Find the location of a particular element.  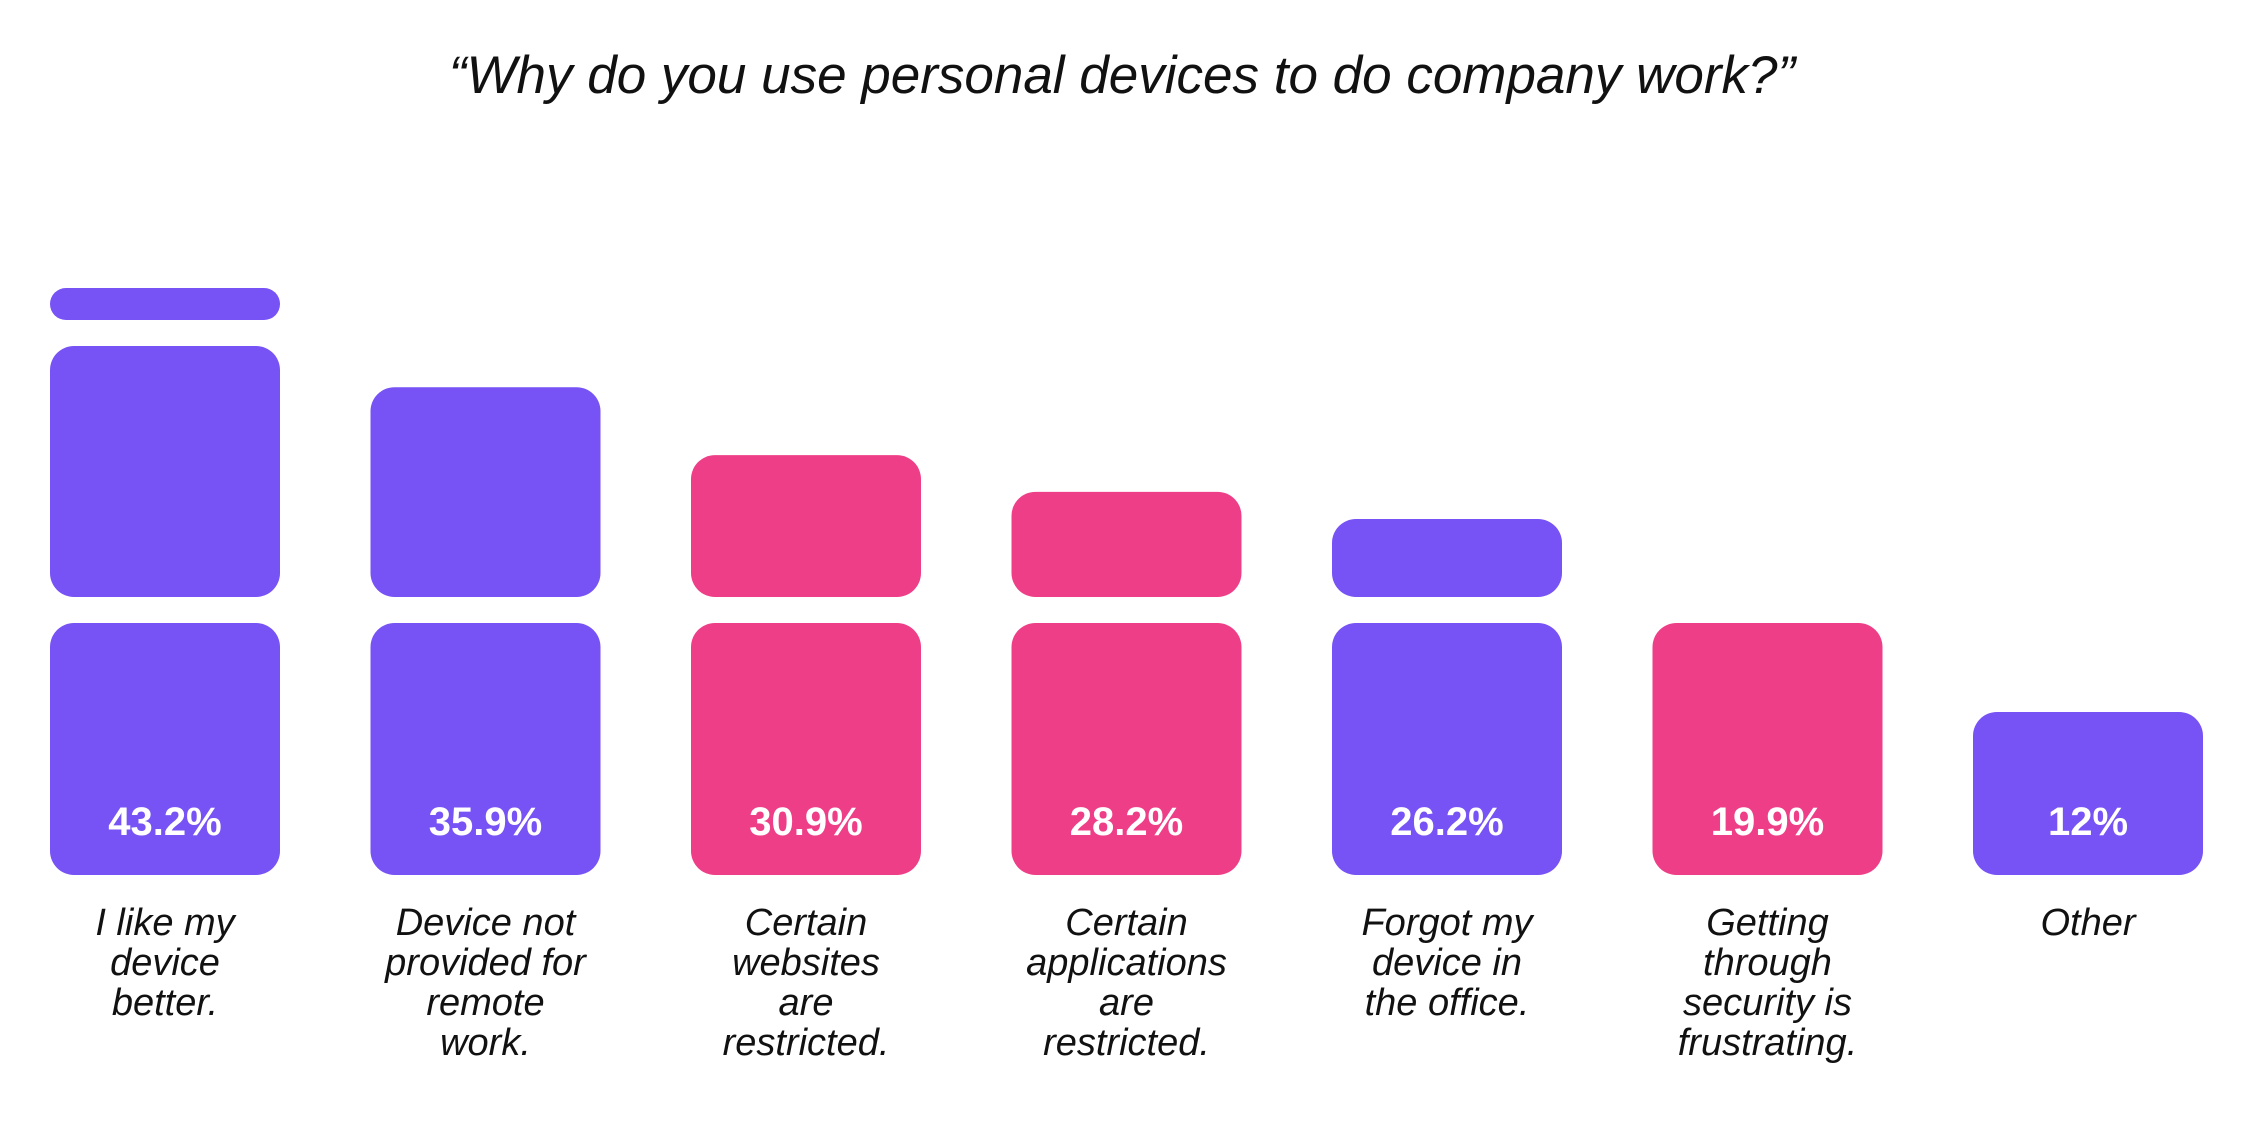

category-label-3: Certain websites are restricted. is located at coordinates (806, 983).